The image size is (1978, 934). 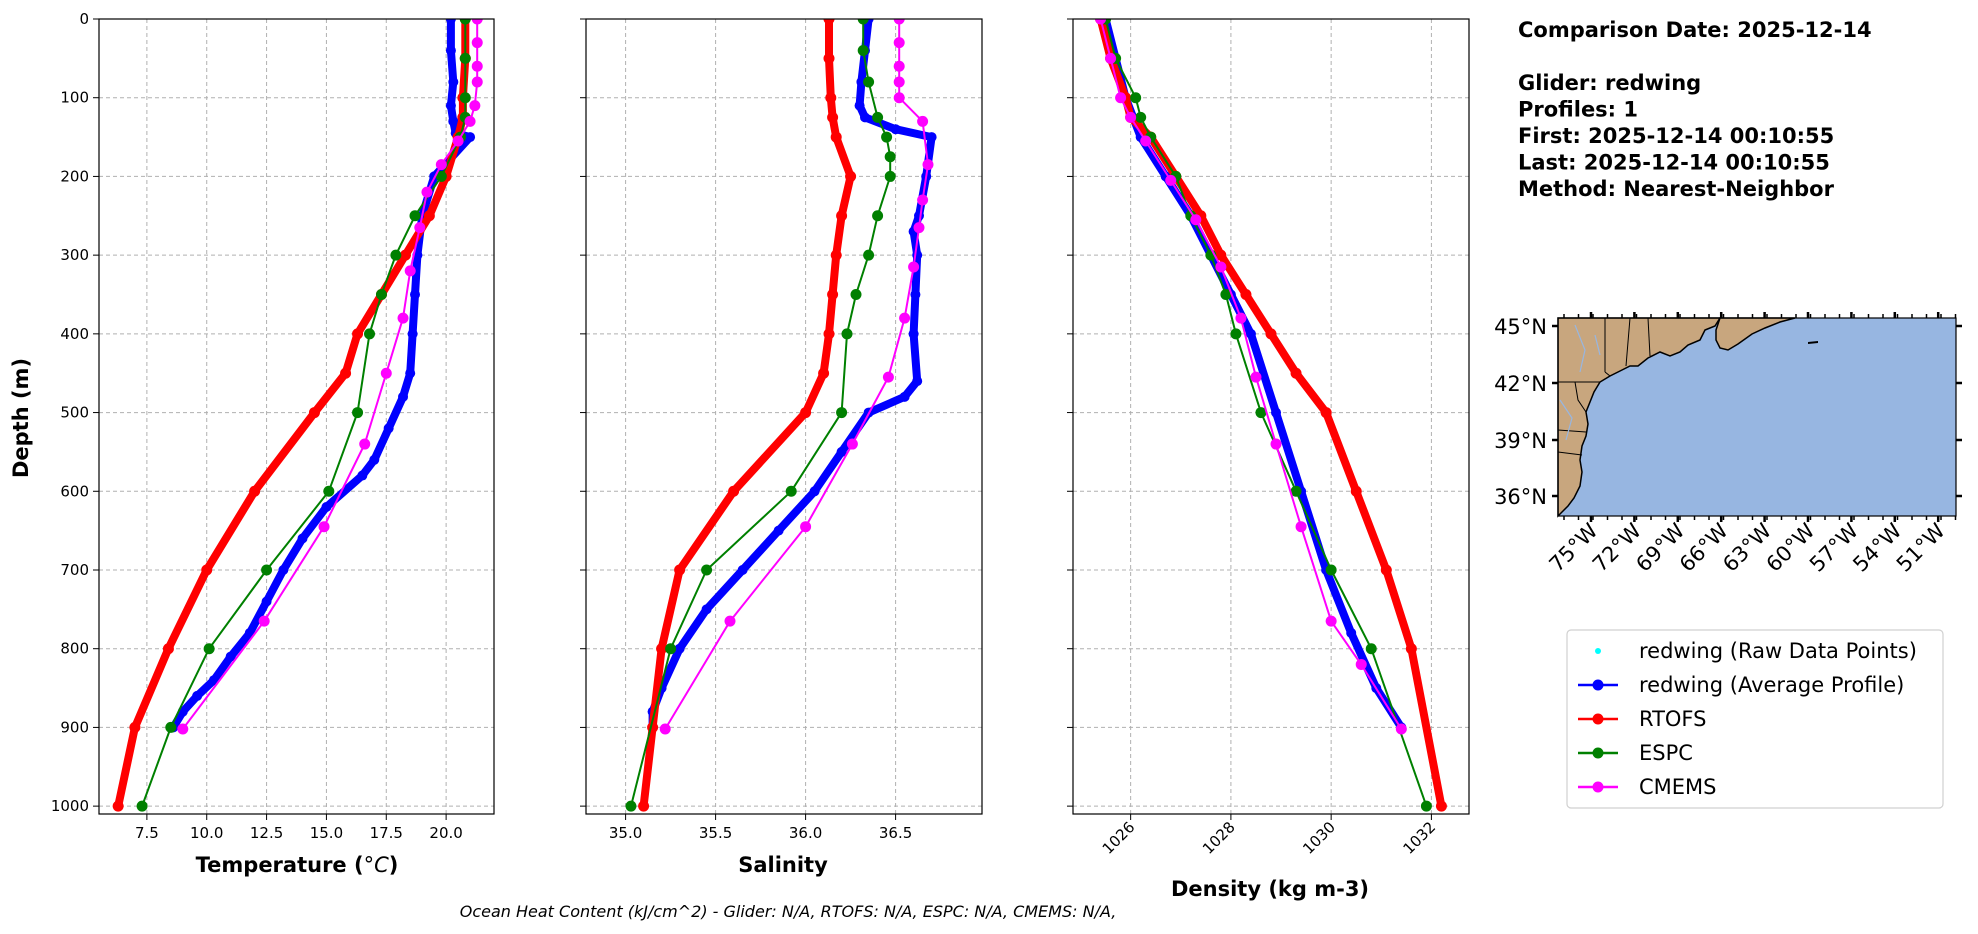 What do you see at coordinates (1319, 838) in the screenshot?
I see `density-xtick-label: 1030` at bounding box center [1319, 838].